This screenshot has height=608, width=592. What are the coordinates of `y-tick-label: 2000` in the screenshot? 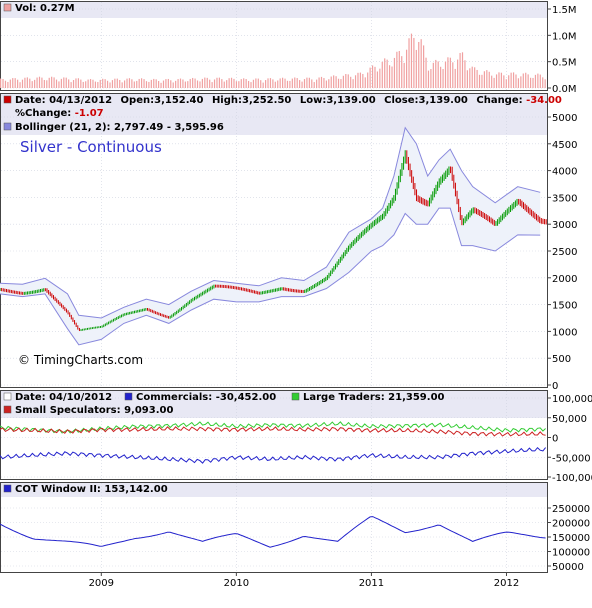 It's located at (564, 279).